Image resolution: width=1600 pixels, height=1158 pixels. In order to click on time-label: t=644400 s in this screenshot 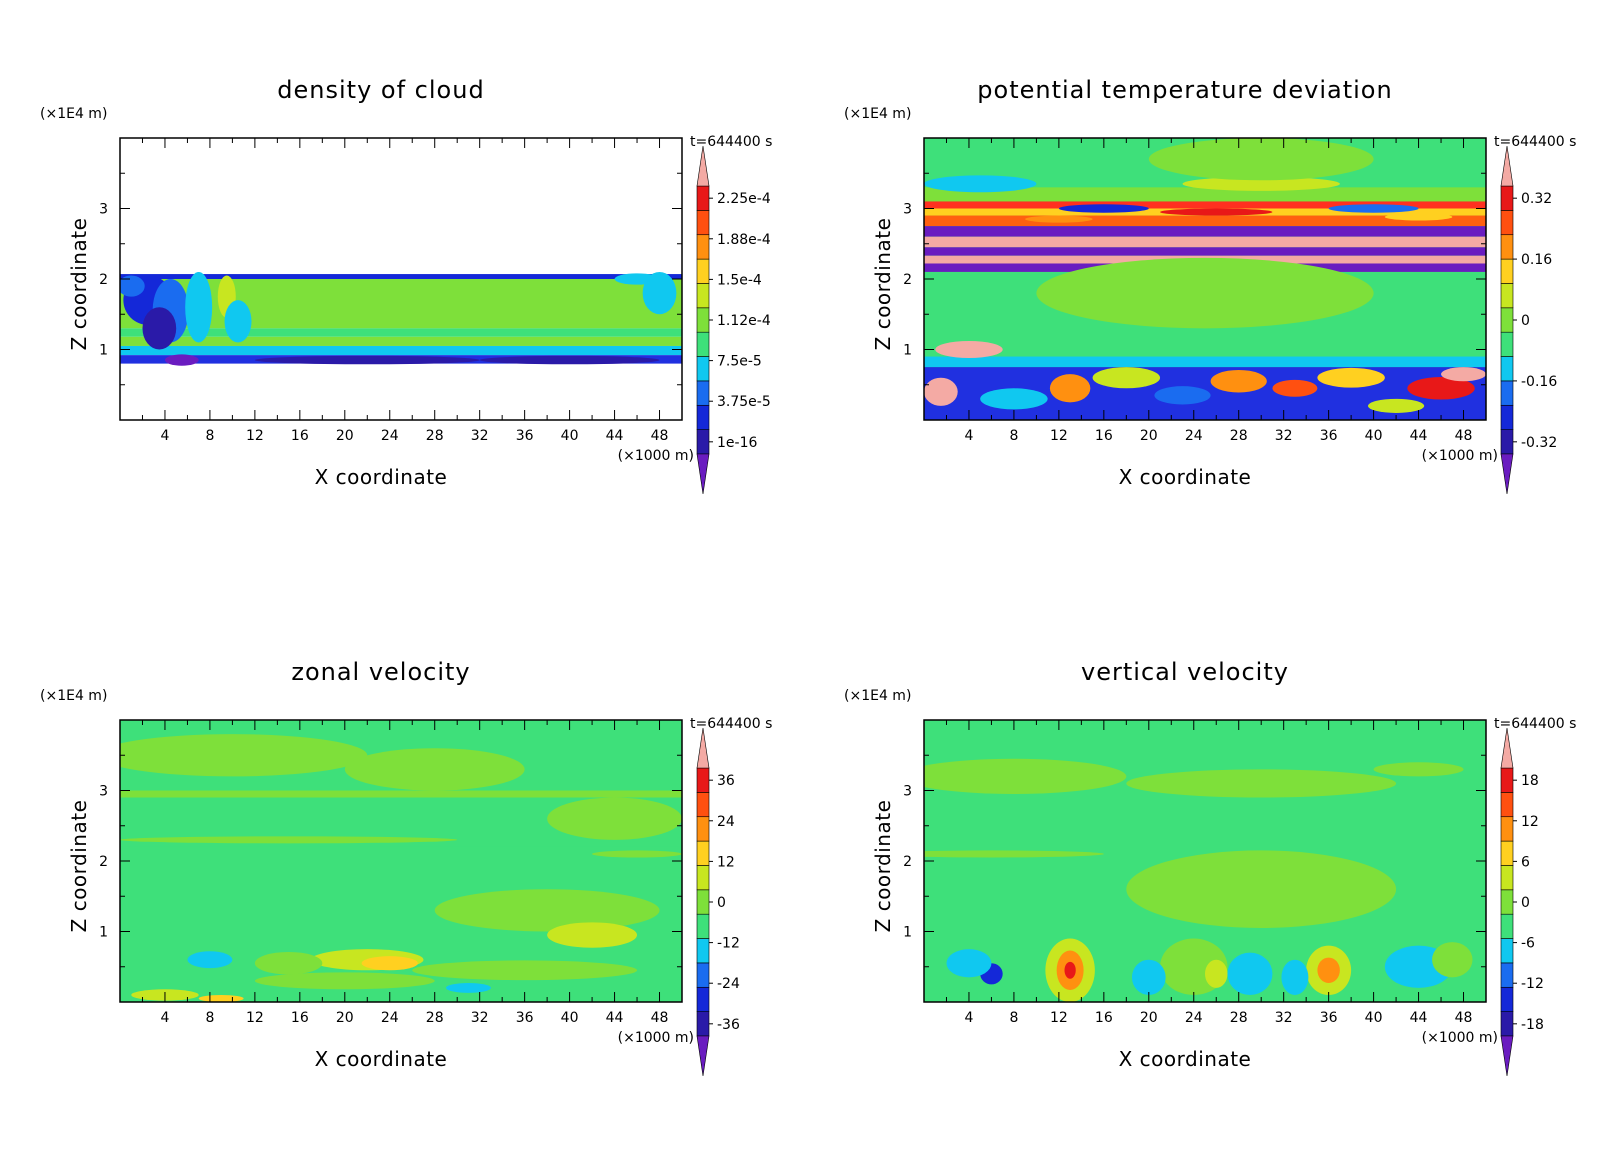, I will do `click(731, 142)`.